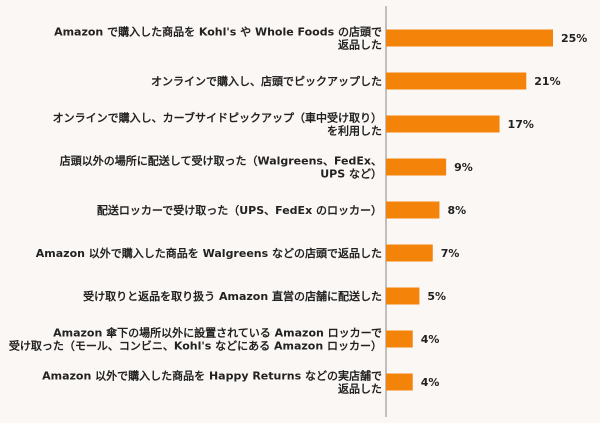  Describe the element at coordinates (351, 174) in the screenshot. I see `category-label-line: UPS など）` at that location.